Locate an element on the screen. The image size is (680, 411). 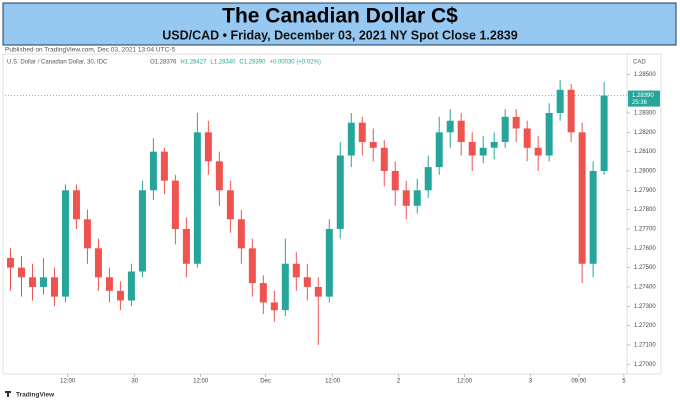
y-tick-label: 1.28300 is located at coordinates (645, 114).